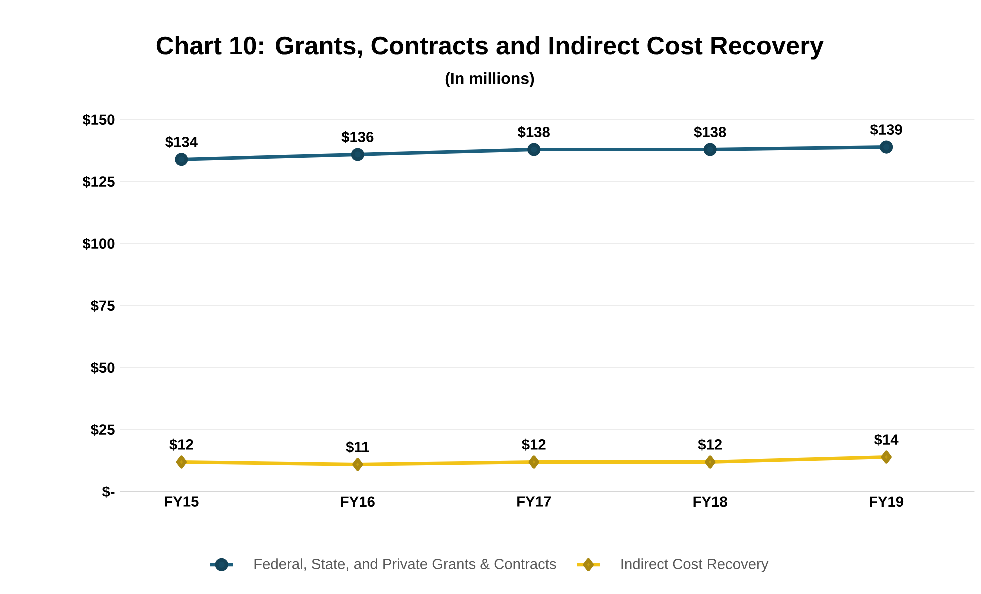 This screenshot has width=981, height=594. What do you see at coordinates (490, 80) in the screenshot?
I see `chart-subtitle: (In millions)` at bounding box center [490, 80].